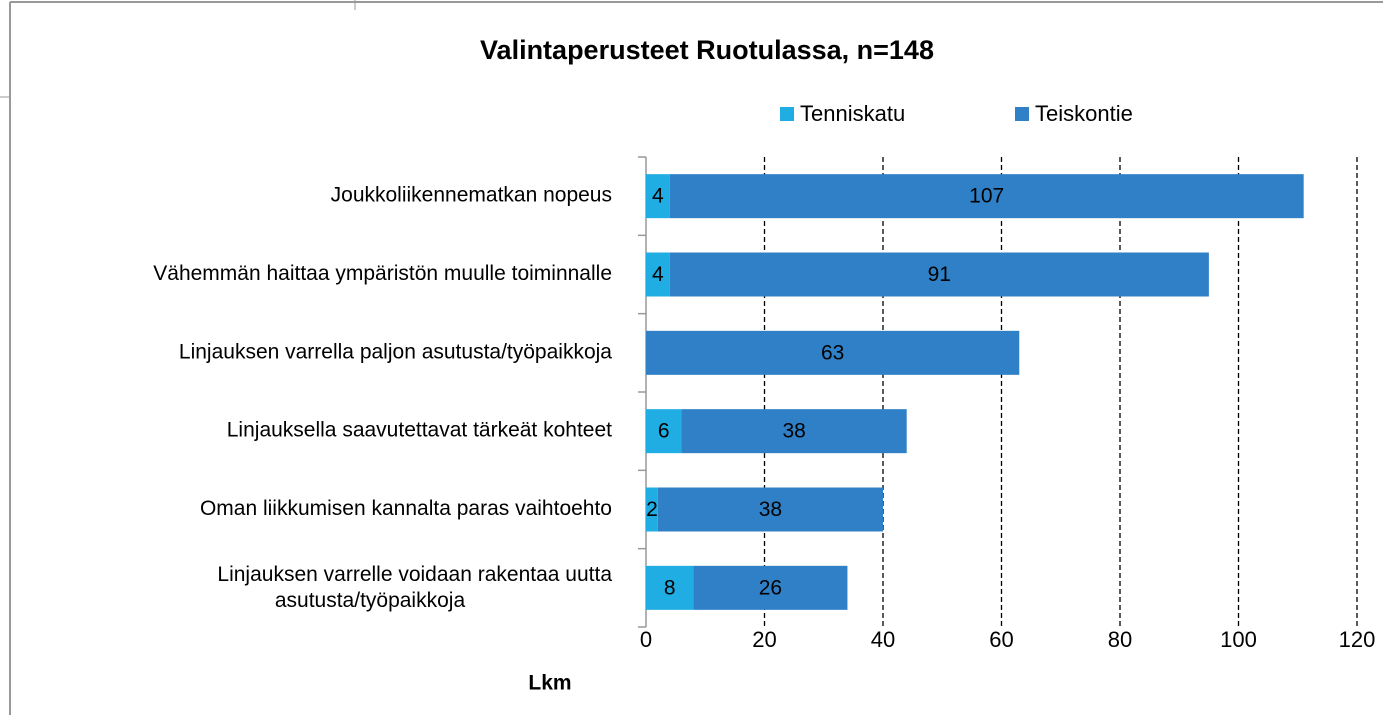 The width and height of the screenshot is (1383, 715). I want to click on y-tick-label: Joukkoliikennematkan nopeus, so click(471, 195).